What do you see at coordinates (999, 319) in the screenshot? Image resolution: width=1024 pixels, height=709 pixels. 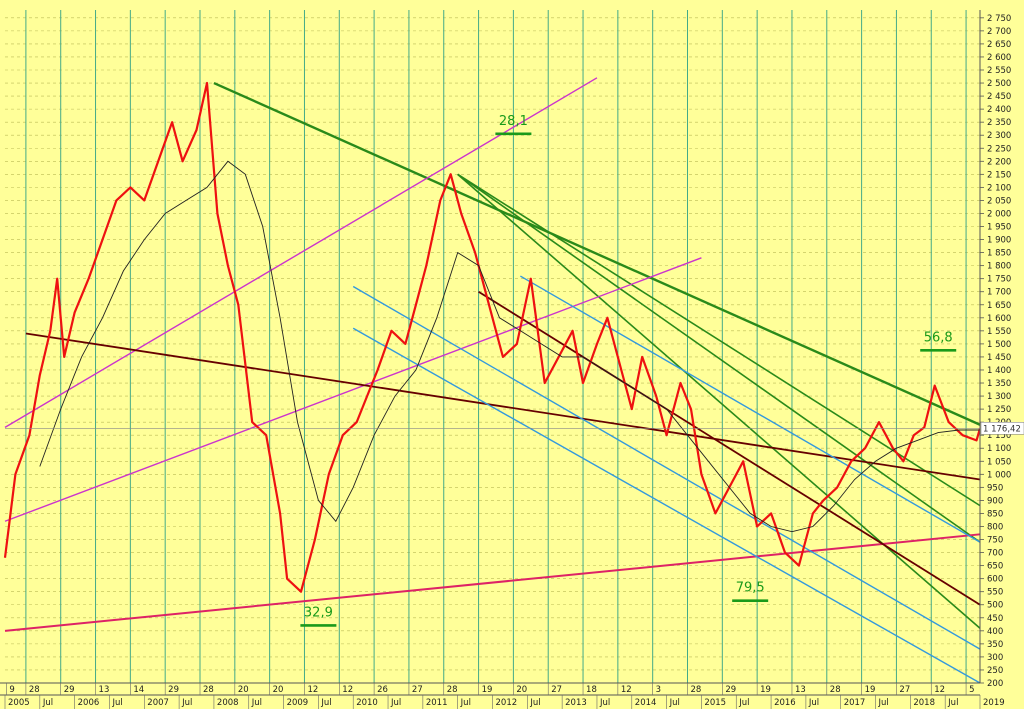 I see `y-tick-label: 1 600` at bounding box center [999, 319].